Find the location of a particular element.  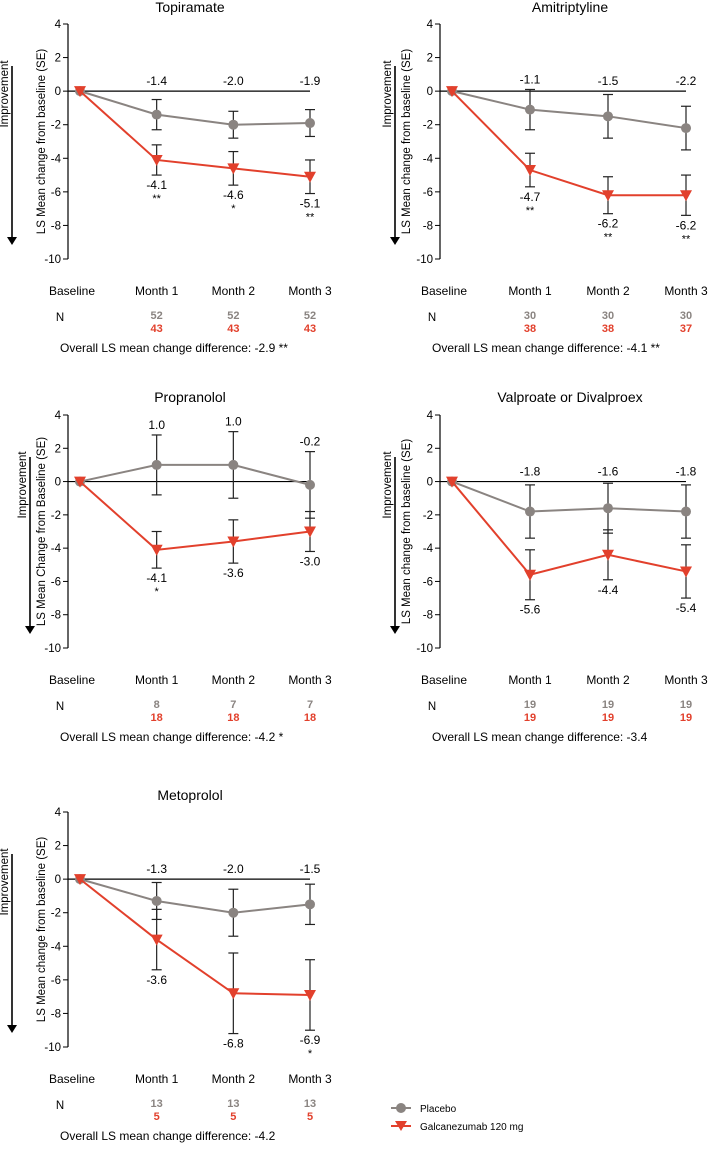

legend-galcanezumab-marker is located at coordinates (401, 1126).